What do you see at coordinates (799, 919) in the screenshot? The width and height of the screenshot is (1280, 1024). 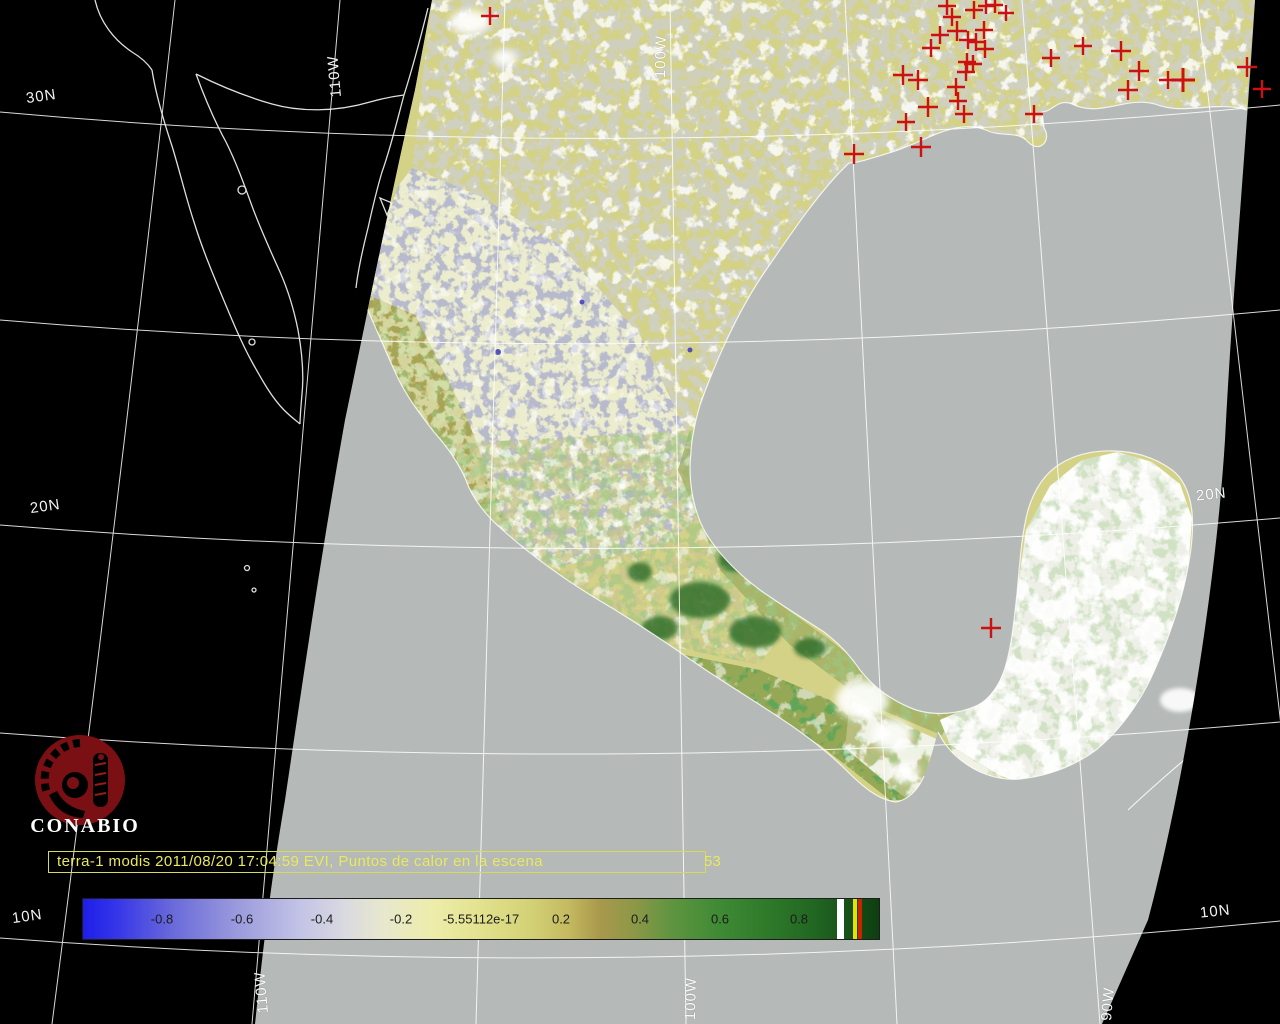 I see `colorbar-tick: 0.8` at bounding box center [799, 919].